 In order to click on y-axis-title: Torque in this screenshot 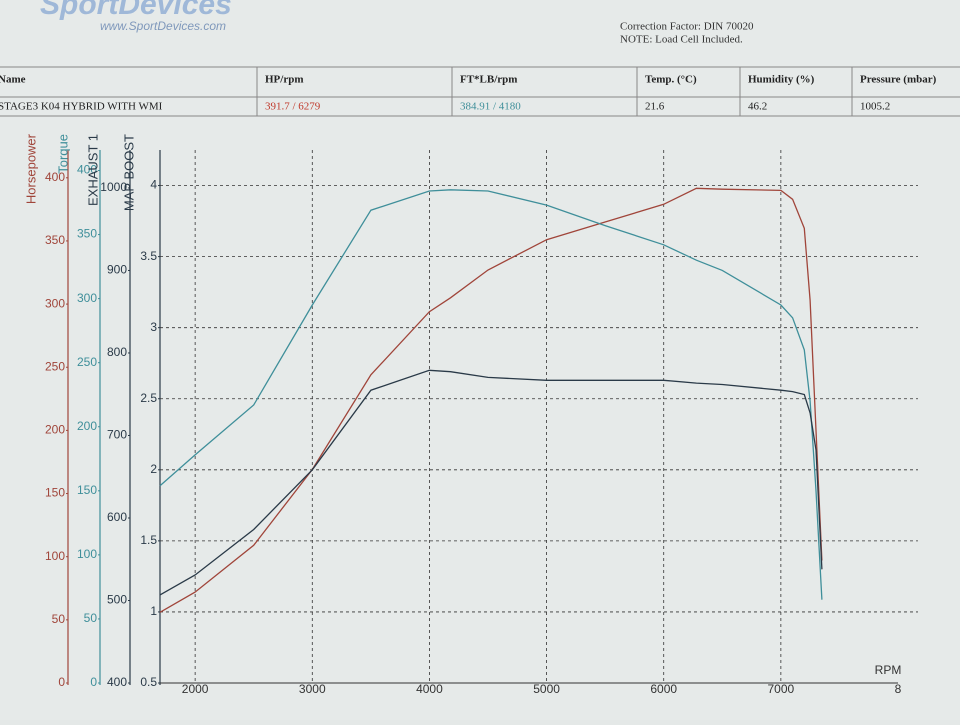, I will do `click(62, 154)`.